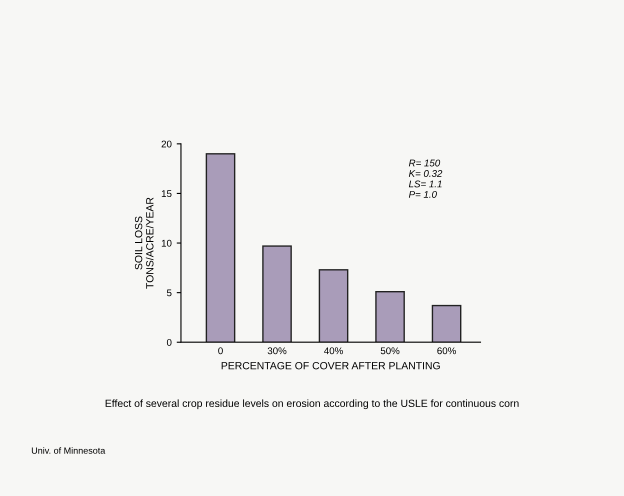 The width and height of the screenshot is (624, 496). What do you see at coordinates (446, 350) in the screenshot?
I see `x-tick-label: 60%` at bounding box center [446, 350].